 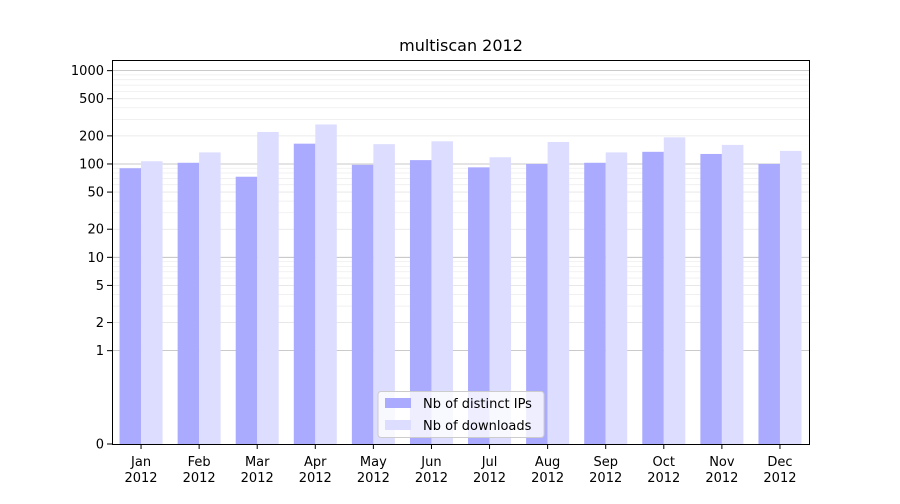 I want to click on y-axis: 0 1 2 5 10 20 50 100 200 500 1000, so click(x=91, y=258).